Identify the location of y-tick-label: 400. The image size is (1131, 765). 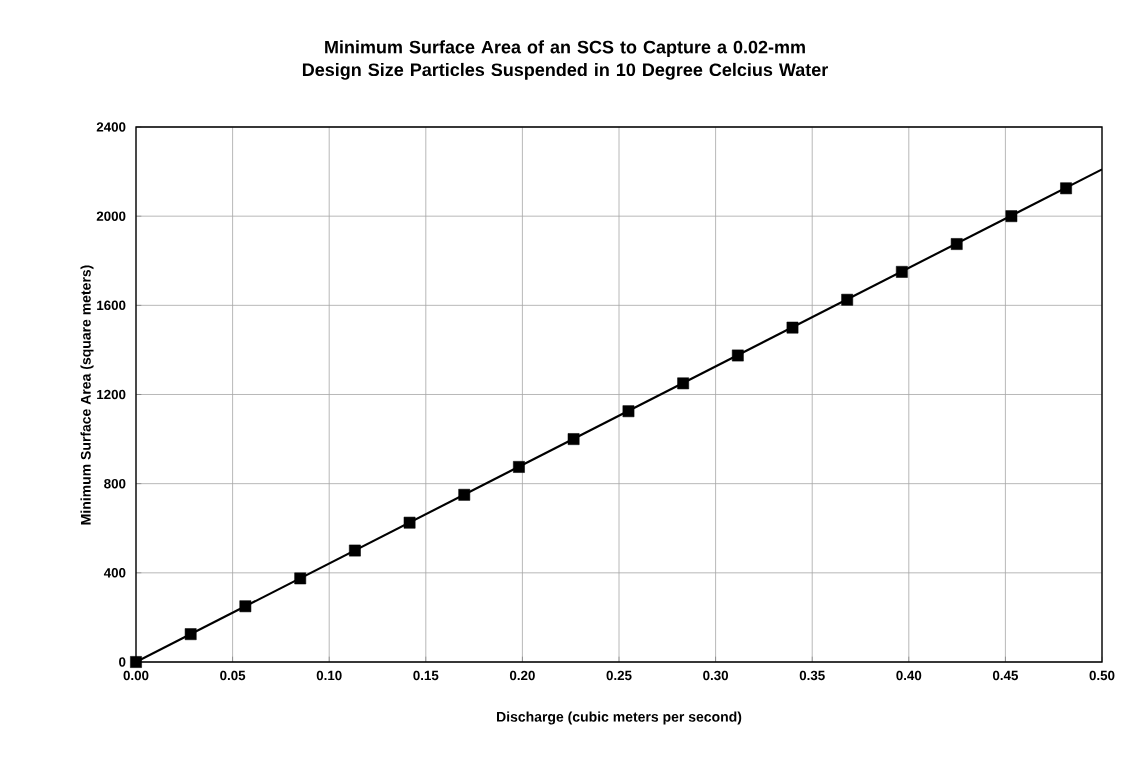
(114, 573).